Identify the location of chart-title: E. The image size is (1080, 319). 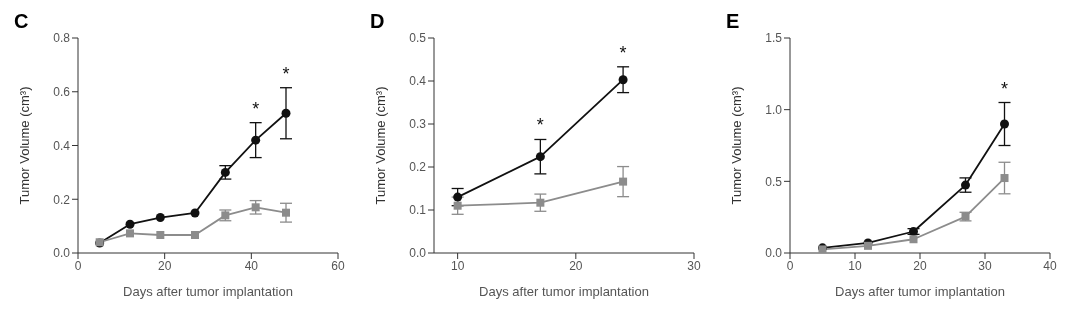
(733, 21).